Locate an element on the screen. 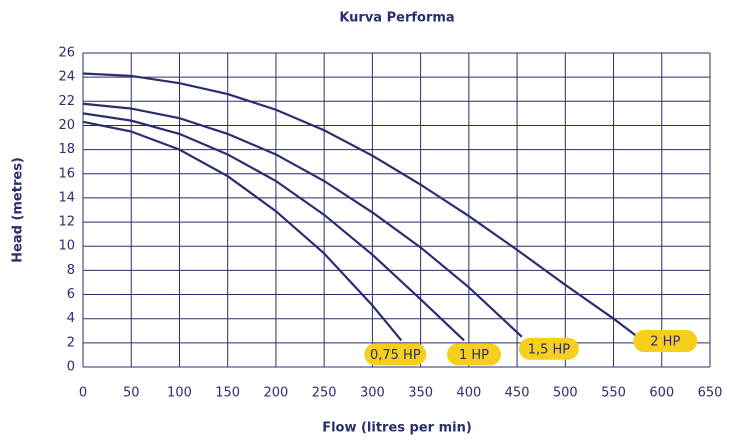 The width and height of the screenshot is (729, 441). x-tick-label: 50 is located at coordinates (131, 393).